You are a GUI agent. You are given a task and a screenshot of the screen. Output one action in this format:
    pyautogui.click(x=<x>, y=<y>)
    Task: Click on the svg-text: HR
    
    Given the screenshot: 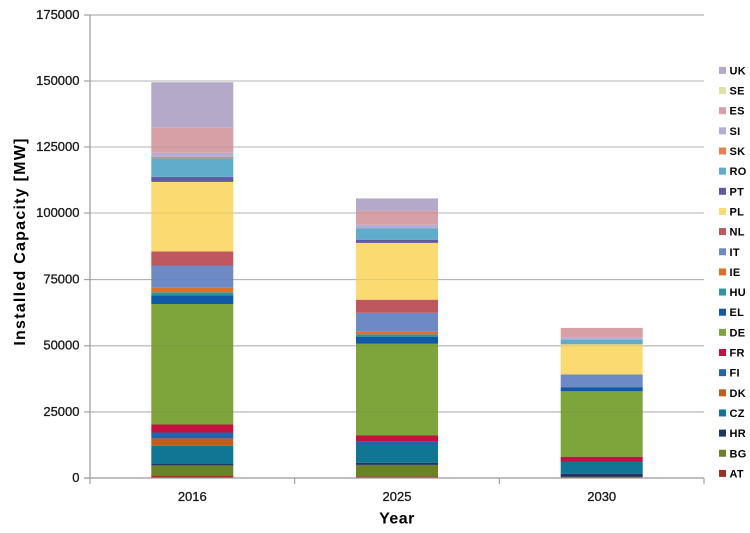 What is the action you would take?
    pyautogui.click(x=738, y=434)
    